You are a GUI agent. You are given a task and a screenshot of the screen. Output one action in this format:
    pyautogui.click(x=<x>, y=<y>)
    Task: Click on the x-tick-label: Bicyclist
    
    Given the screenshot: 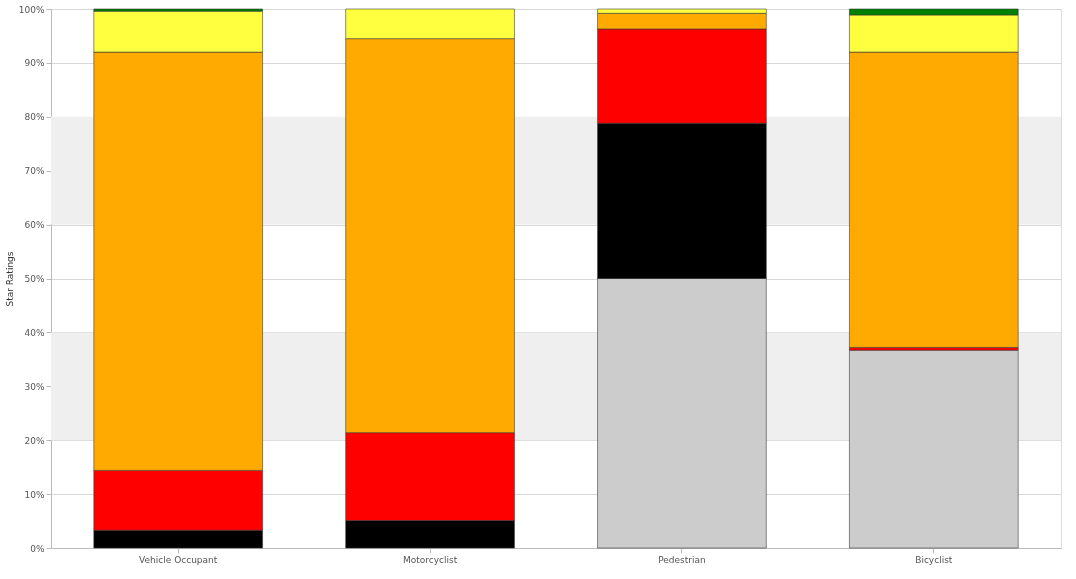 What is the action you would take?
    pyautogui.click(x=934, y=559)
    